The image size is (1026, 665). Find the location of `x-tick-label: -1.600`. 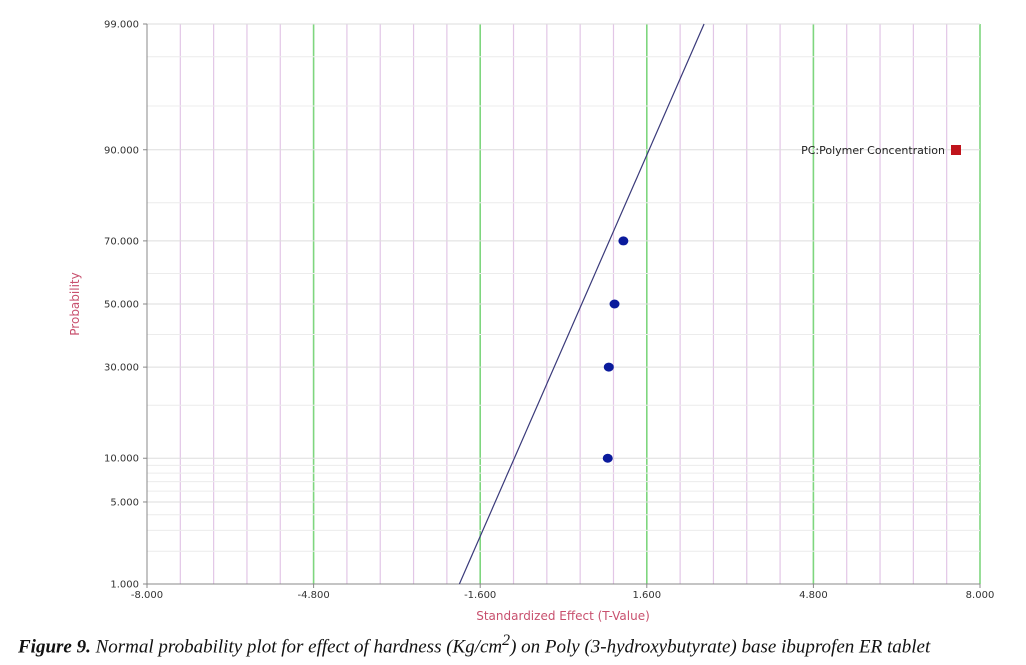

x-tick-label: -1.600 is located at coordinates (480, 595).